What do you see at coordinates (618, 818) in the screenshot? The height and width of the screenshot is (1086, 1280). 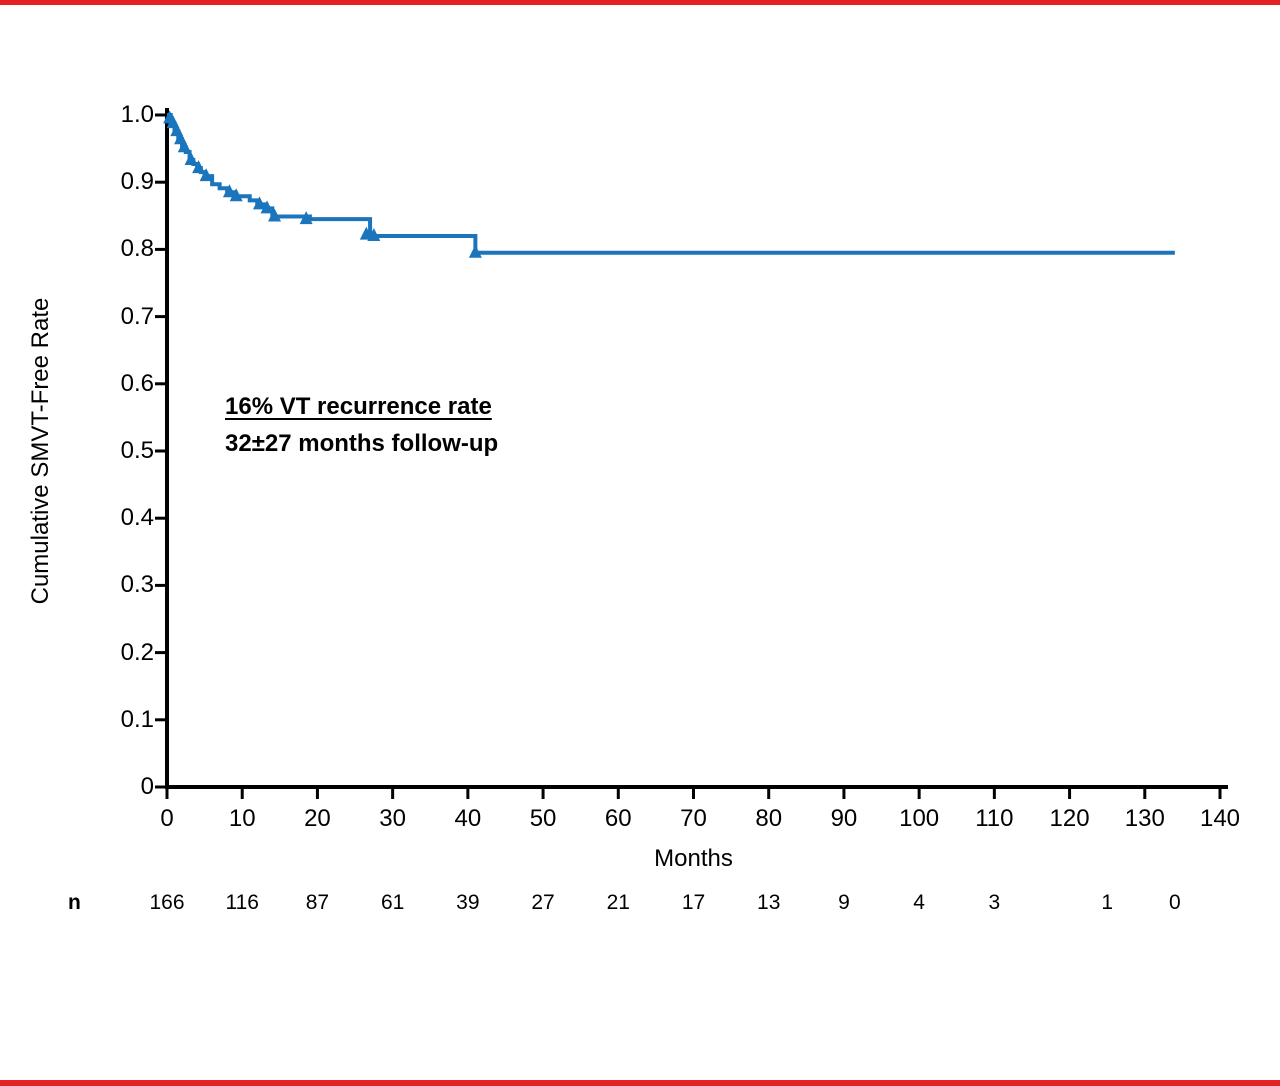 I see `x-tick-label: 60` at bounding box center [618, 818].